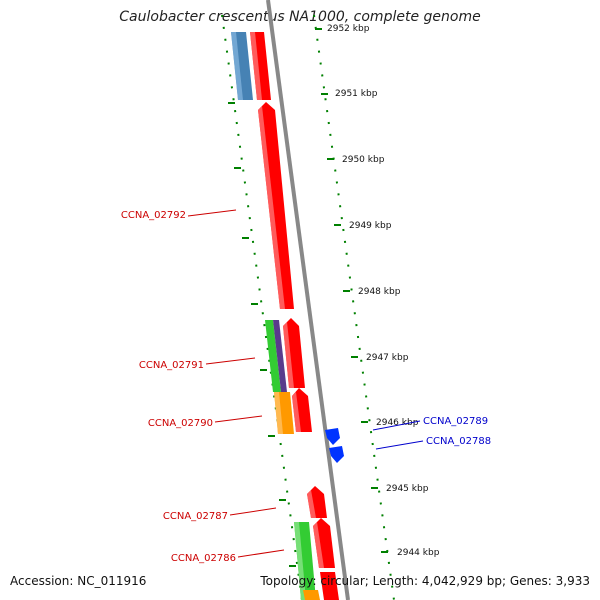 The image size is (600, 600). I want to click on major-tick-2948: 2948 kbp, so click(372, 292).